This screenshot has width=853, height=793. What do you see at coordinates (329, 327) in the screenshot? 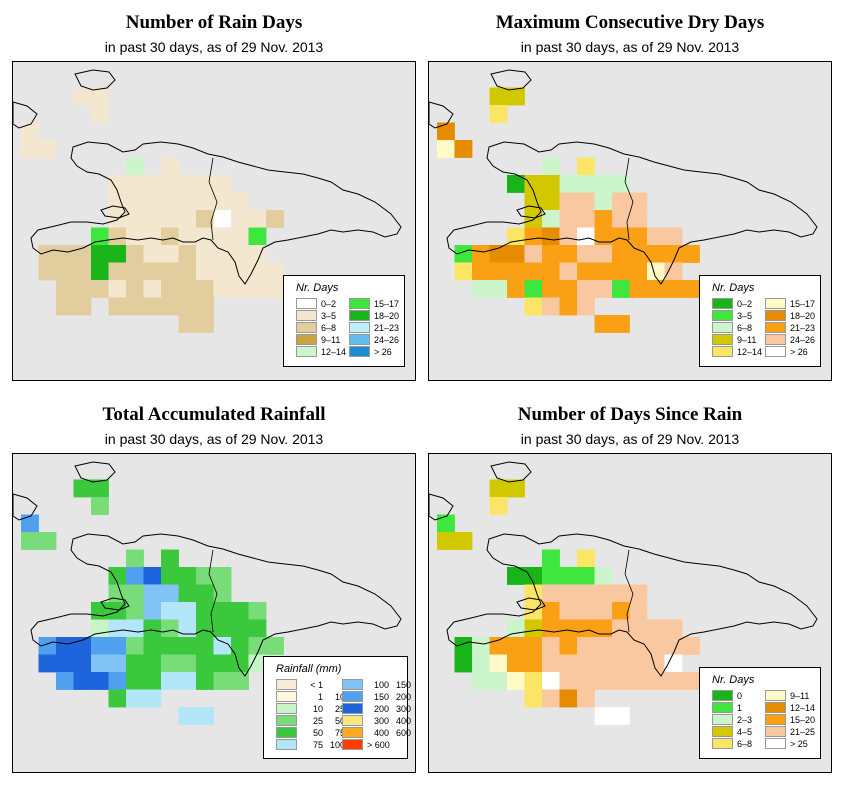
I see `legend-label: 6–8` at bounding box center [329, 327].